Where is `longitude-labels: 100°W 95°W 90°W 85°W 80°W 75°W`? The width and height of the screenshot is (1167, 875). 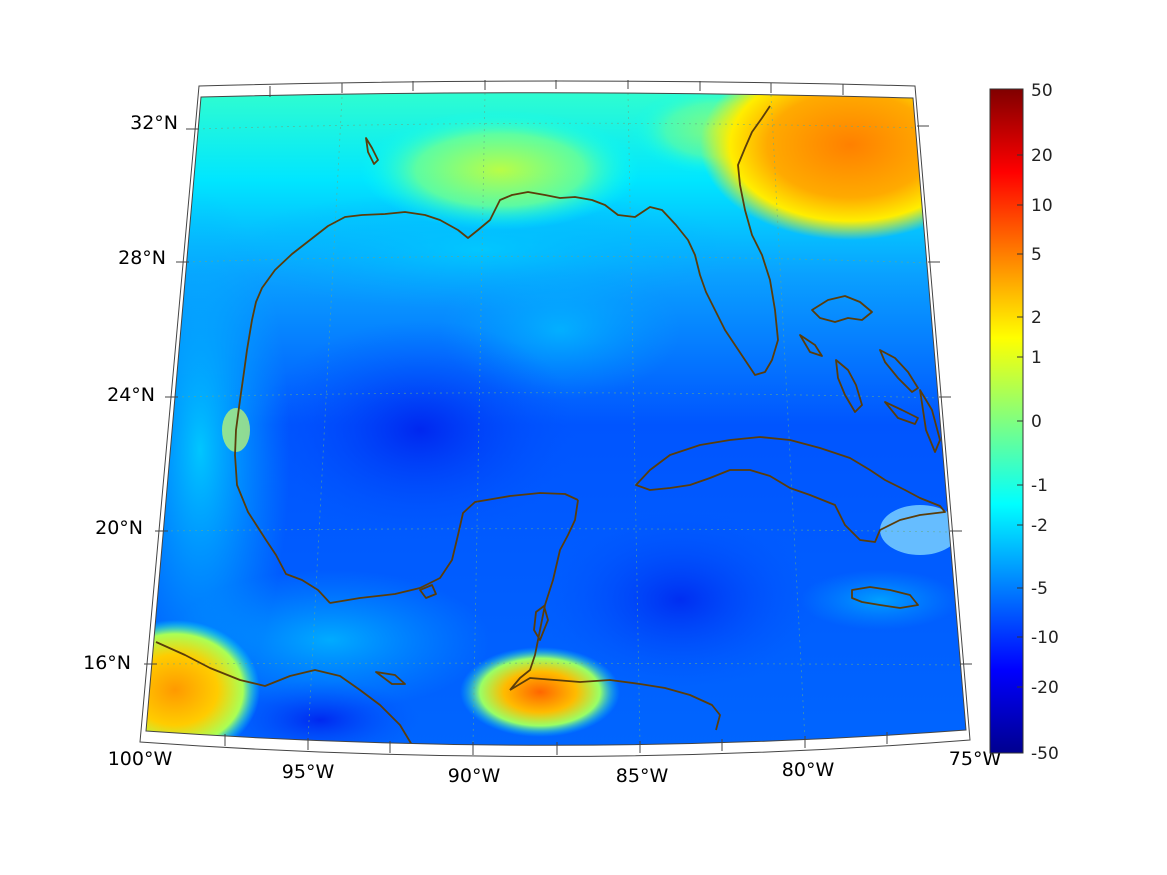 longitude-labels: 100°W 95°W 90°W 85°W 80°W 75°W is located at coordinates (555, 767).